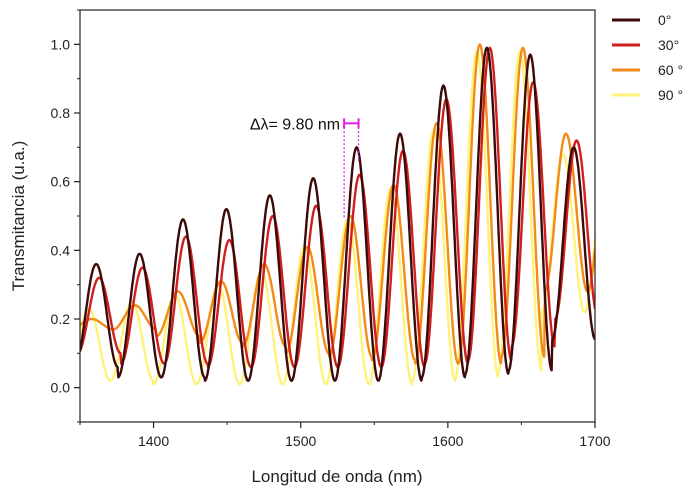  I want to click on x-tick-label: 1700, so click(594, 441).